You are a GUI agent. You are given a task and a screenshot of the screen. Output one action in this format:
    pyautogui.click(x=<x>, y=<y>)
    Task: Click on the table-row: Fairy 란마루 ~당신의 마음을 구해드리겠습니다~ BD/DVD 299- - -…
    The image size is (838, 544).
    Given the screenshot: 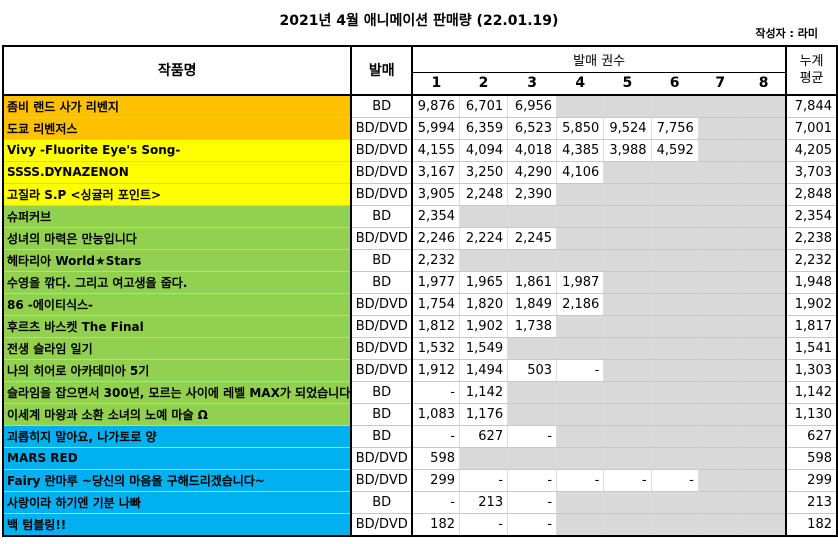 What is the action you would take?
    pyautogui.click(x=420, y=480)
    